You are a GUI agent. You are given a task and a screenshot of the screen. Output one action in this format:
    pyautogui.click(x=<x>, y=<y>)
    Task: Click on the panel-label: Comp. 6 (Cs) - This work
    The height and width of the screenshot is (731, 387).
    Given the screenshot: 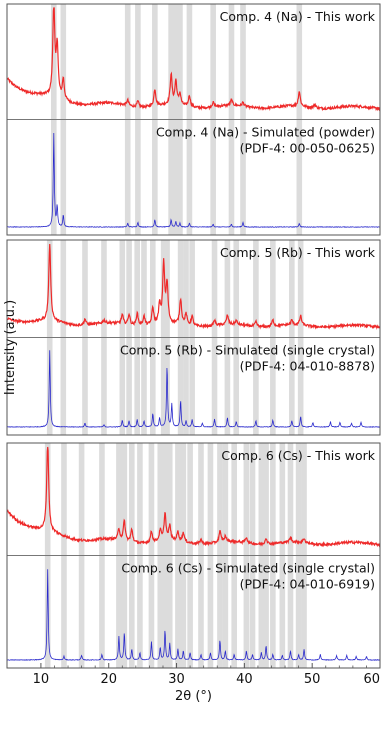 What is the action you would take?
    pyautogui.click(x=298, y=455)
    